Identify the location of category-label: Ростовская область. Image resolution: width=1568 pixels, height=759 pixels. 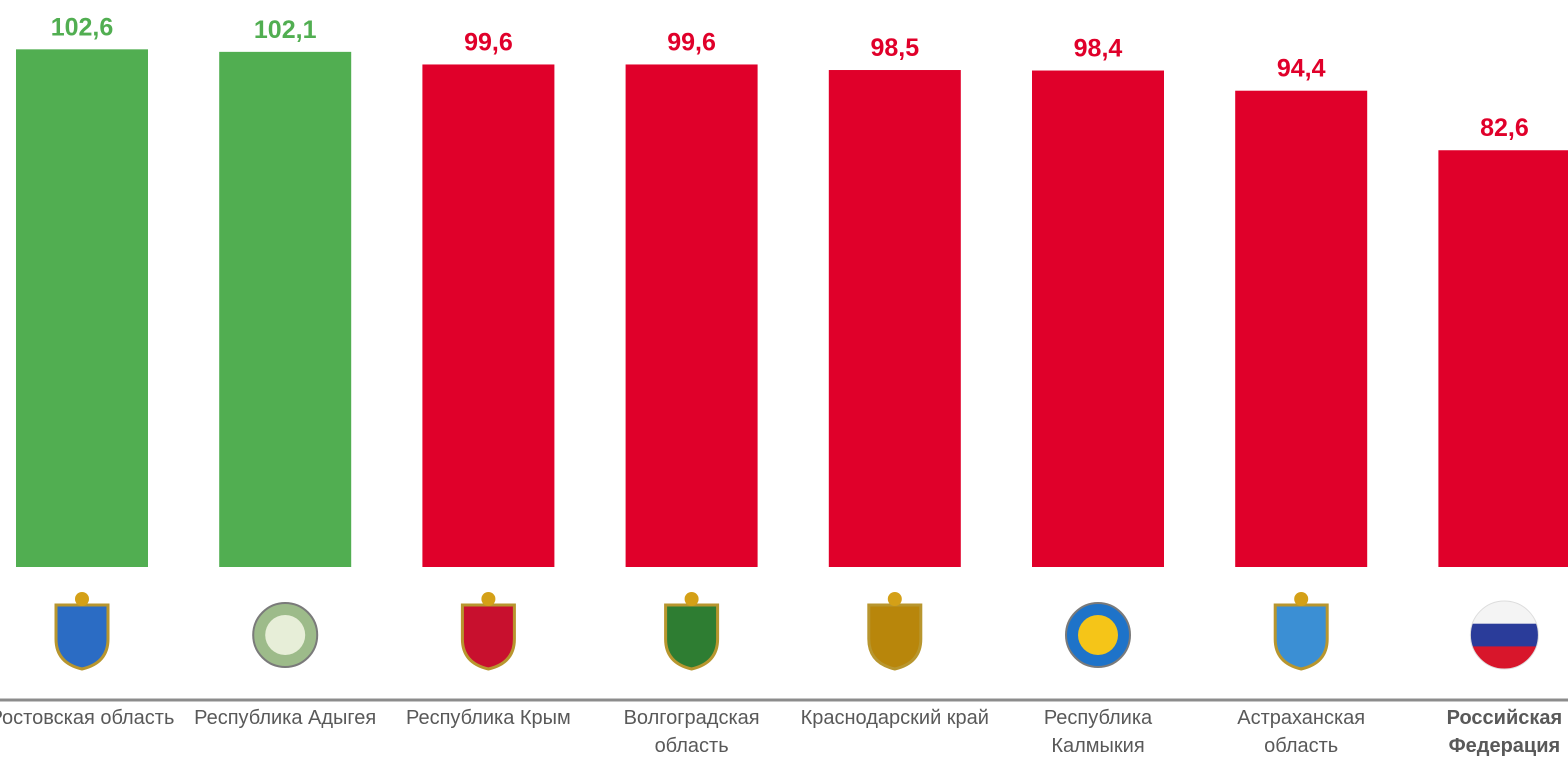
(87, 718).